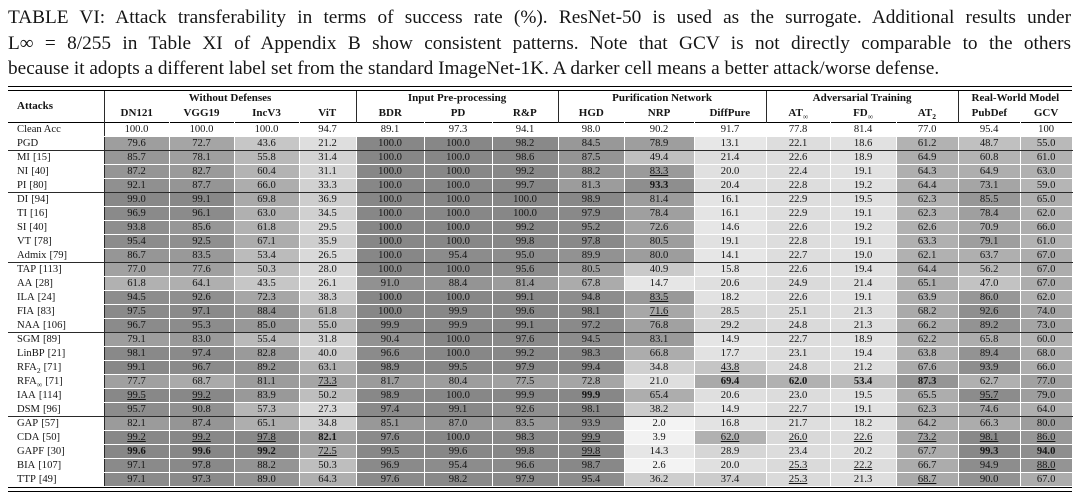 Image resolution: width=1080 pixels, height=492 pixels. Describe the element at coordinates (989, 367) in the screenshot. I see `value-cell: 93.9` at that location.